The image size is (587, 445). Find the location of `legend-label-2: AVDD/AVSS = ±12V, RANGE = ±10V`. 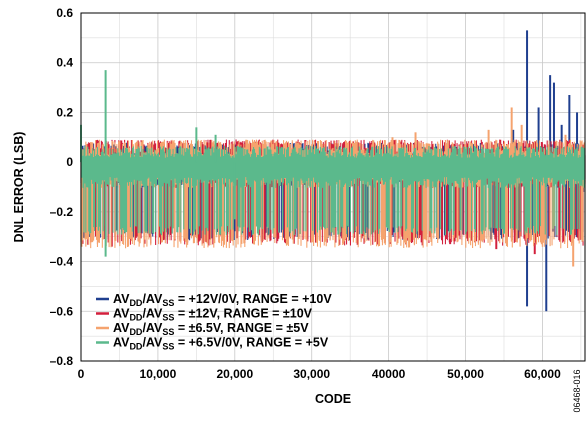

legend-label-2: AVDD/AVSS = ±12V, RANGE = ±10V is located at coordinates (213, 315).